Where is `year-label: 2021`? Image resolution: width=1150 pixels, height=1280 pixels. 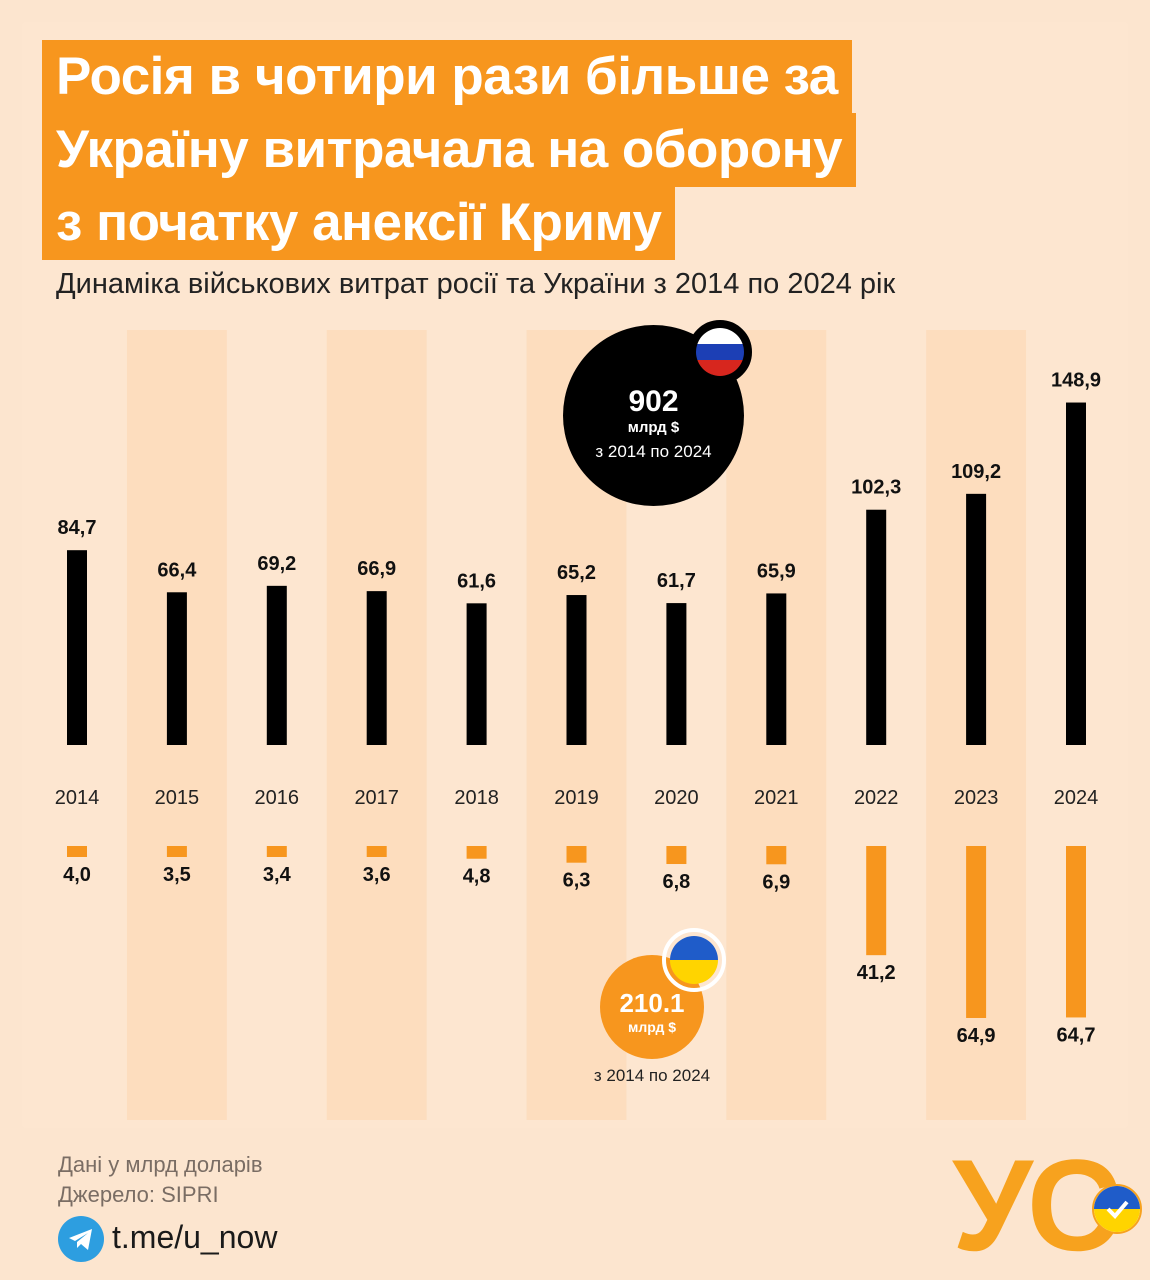
year-label: 2021 is located at coordinates (776, 798).